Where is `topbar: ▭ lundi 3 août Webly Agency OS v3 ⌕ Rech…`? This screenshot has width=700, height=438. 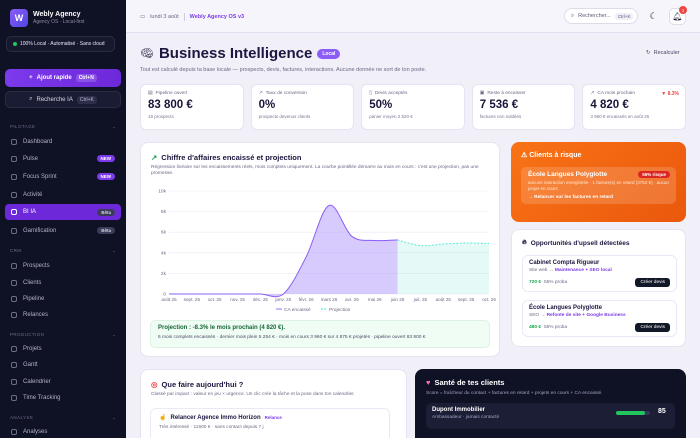 topbar: ▭ lundi 3 août Webly Agency OS v3 ⌕ Rech… is located at coordinates (413, 16).